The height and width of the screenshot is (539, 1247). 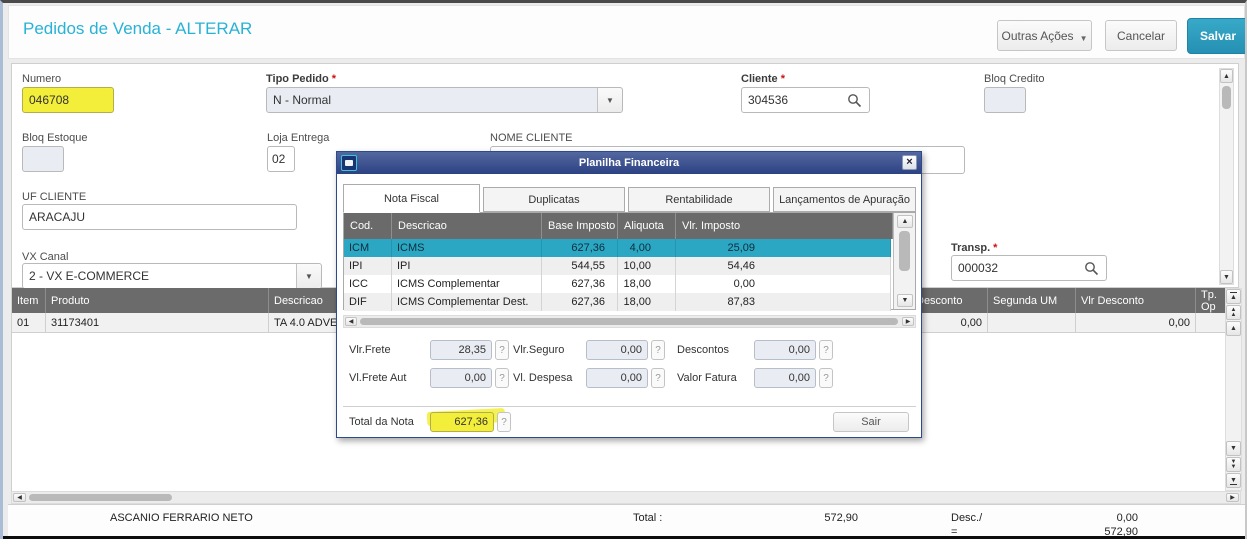 I want to click on page-down-button: ▼ ▼, so click(x=1233, y=464).